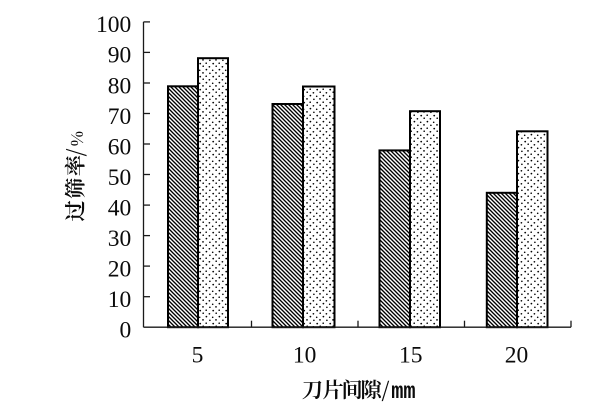 This screenshot has width=600, height=406. What do you see at coordinates (198, 356) in the screenshot?
I see `svg-text: 5` at bounding box center [198, 356].